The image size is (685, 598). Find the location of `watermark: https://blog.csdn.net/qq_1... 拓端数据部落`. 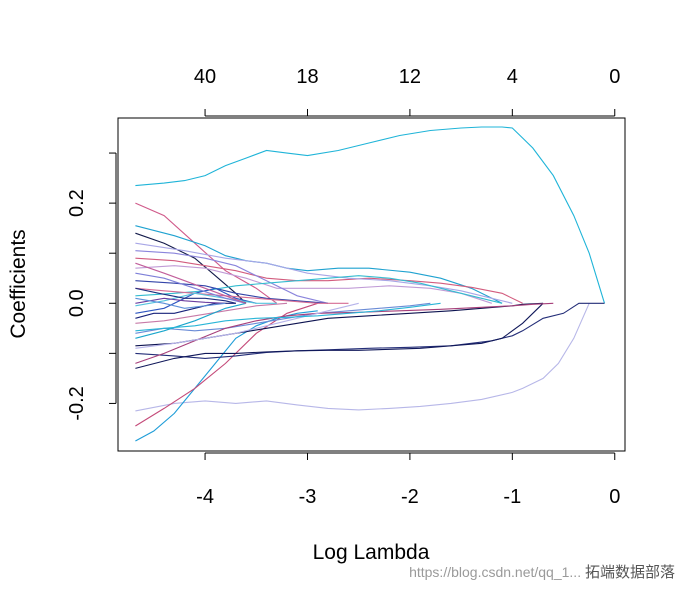

watermark: https://blog.csdn.net/qq_1... 拓端数据部落 is located at coordinates (542, 571).